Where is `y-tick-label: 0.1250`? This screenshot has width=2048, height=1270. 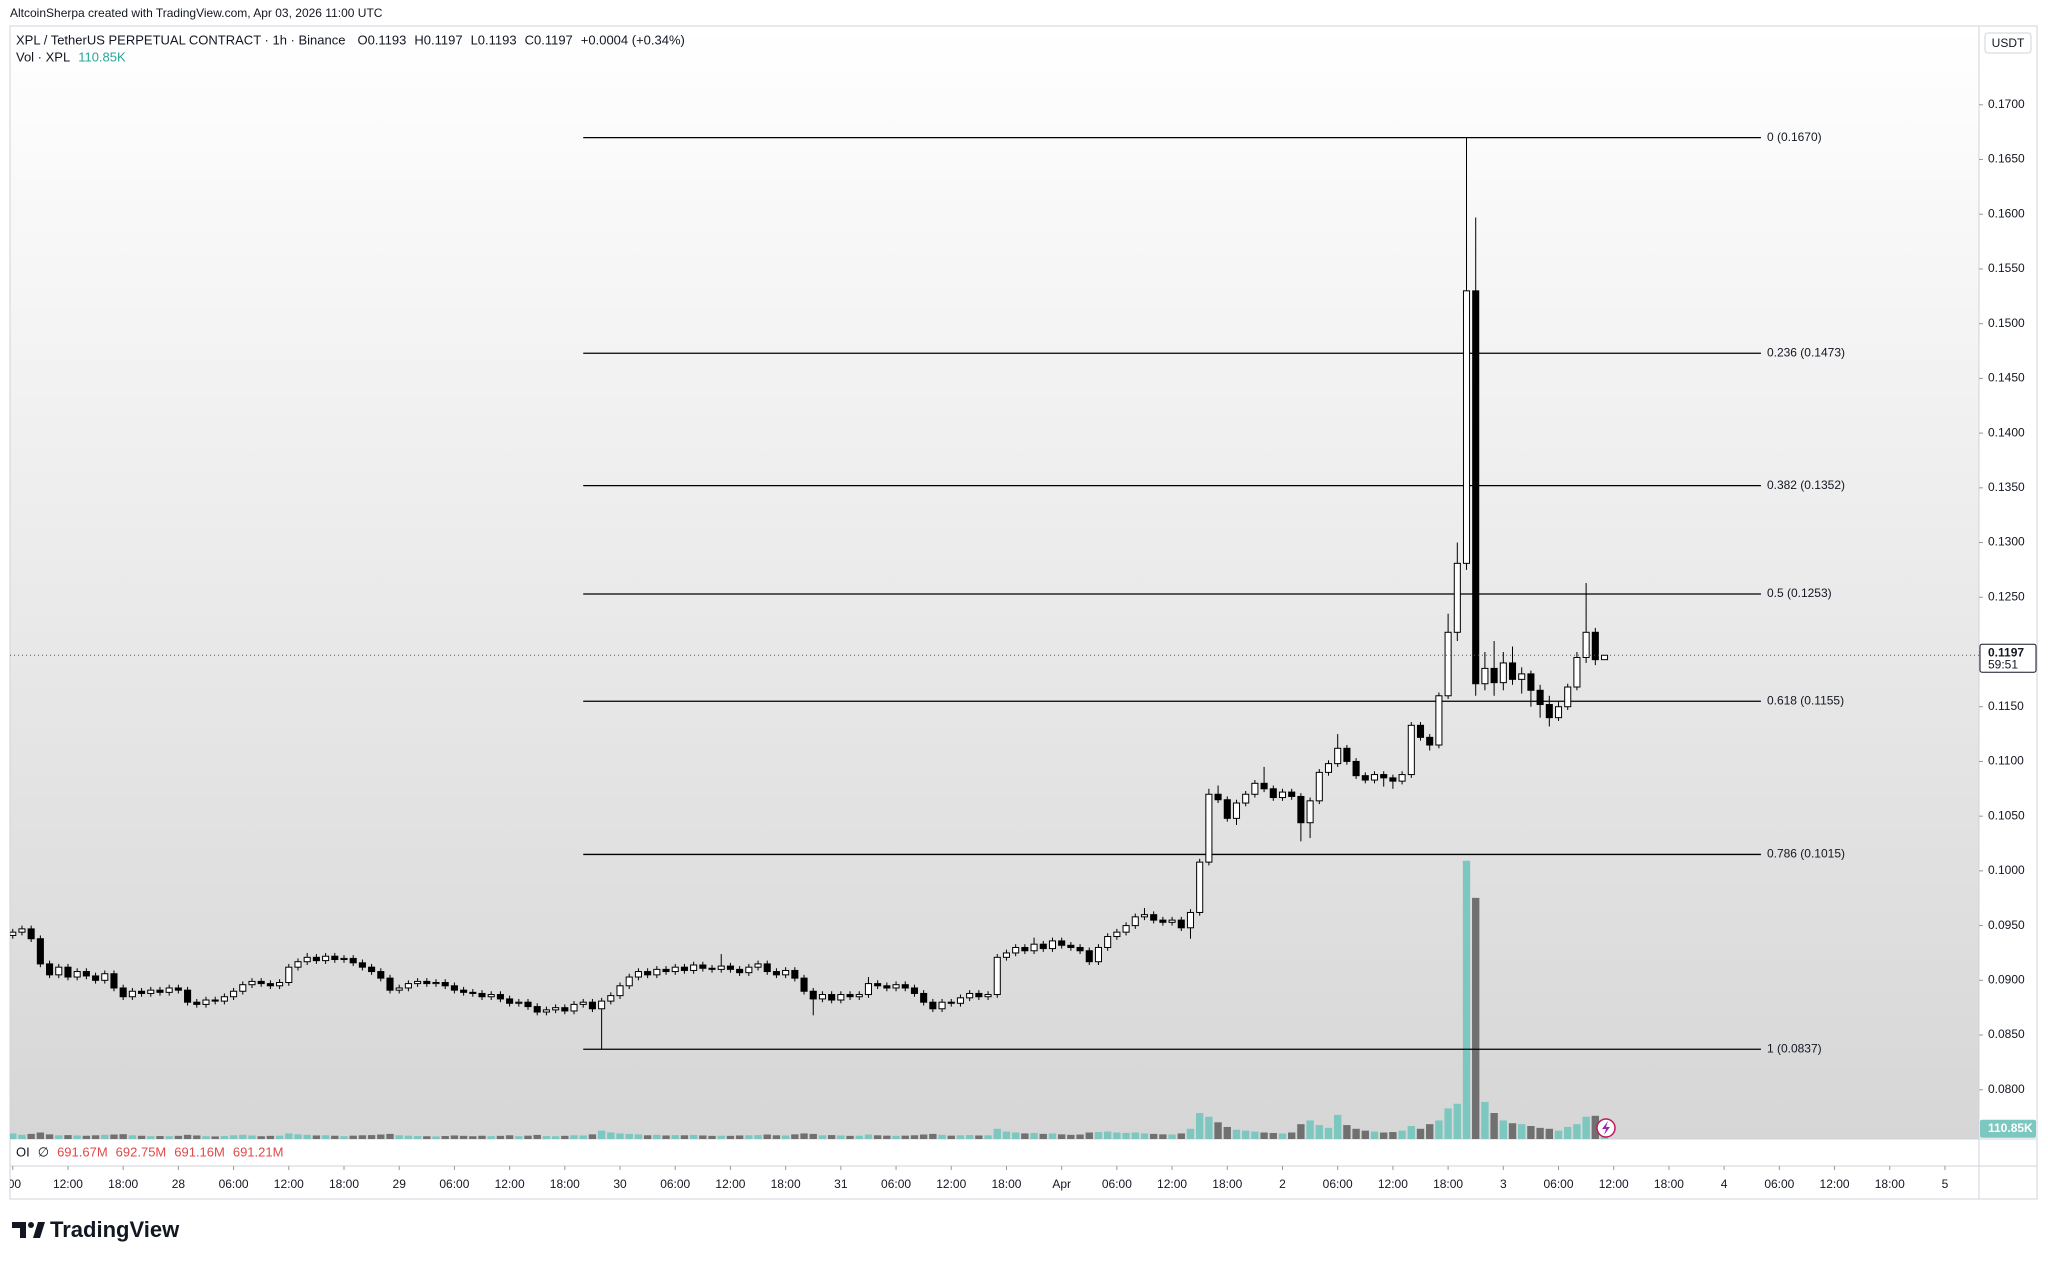
y-tick-label: 0.1250 is located at coordinates (2006, 596).